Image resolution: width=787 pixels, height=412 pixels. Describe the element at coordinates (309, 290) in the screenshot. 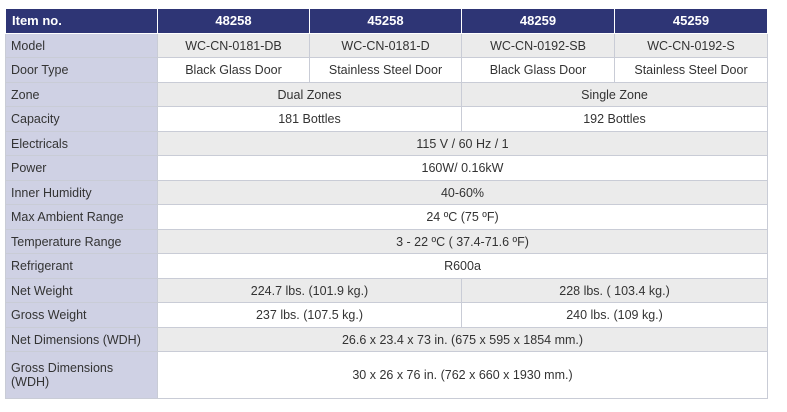

I see `cell-value: 224.7 lbs. (101.9 kg.)` at that location.